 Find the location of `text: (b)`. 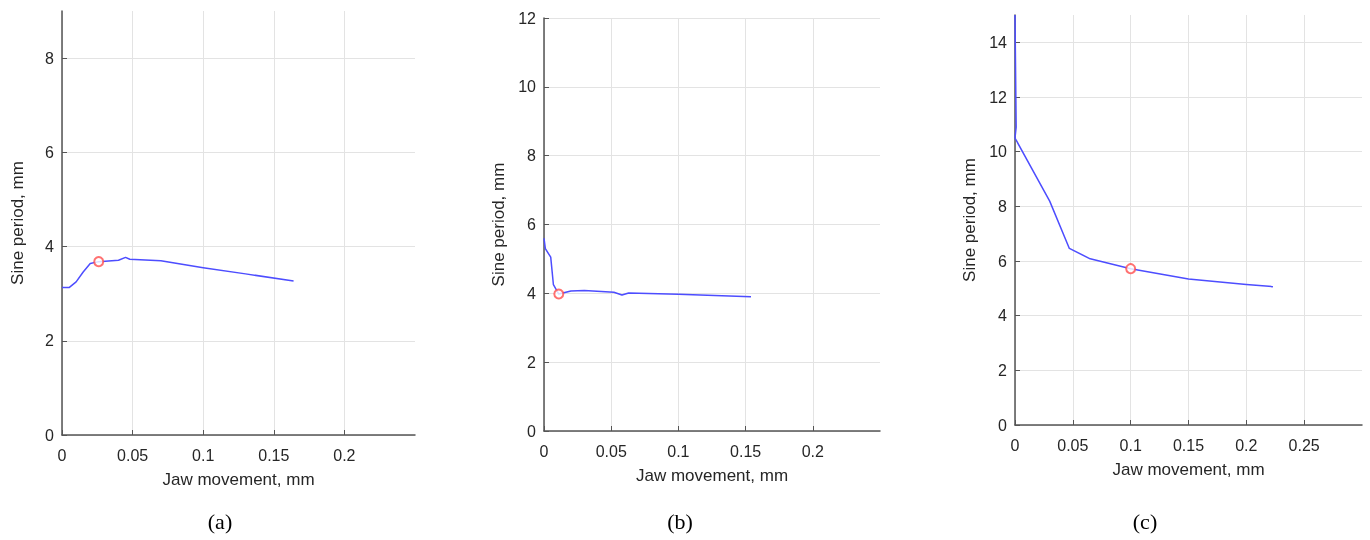

text: (b) is located at coordinates (680, 521).